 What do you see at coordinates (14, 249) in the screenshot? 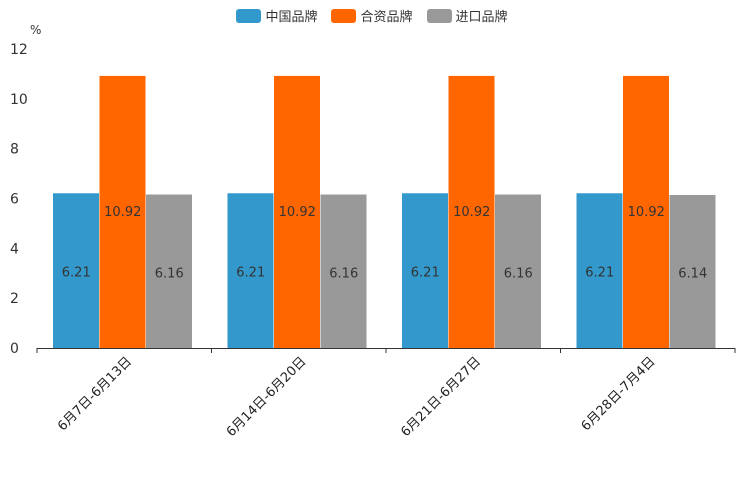
I see `y-tick-label: 4` at bounding box center [14, 249].